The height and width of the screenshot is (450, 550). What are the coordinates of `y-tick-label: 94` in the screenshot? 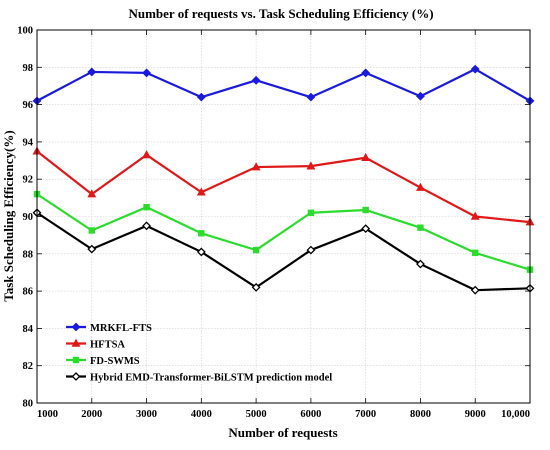 It's located at (28, 142).